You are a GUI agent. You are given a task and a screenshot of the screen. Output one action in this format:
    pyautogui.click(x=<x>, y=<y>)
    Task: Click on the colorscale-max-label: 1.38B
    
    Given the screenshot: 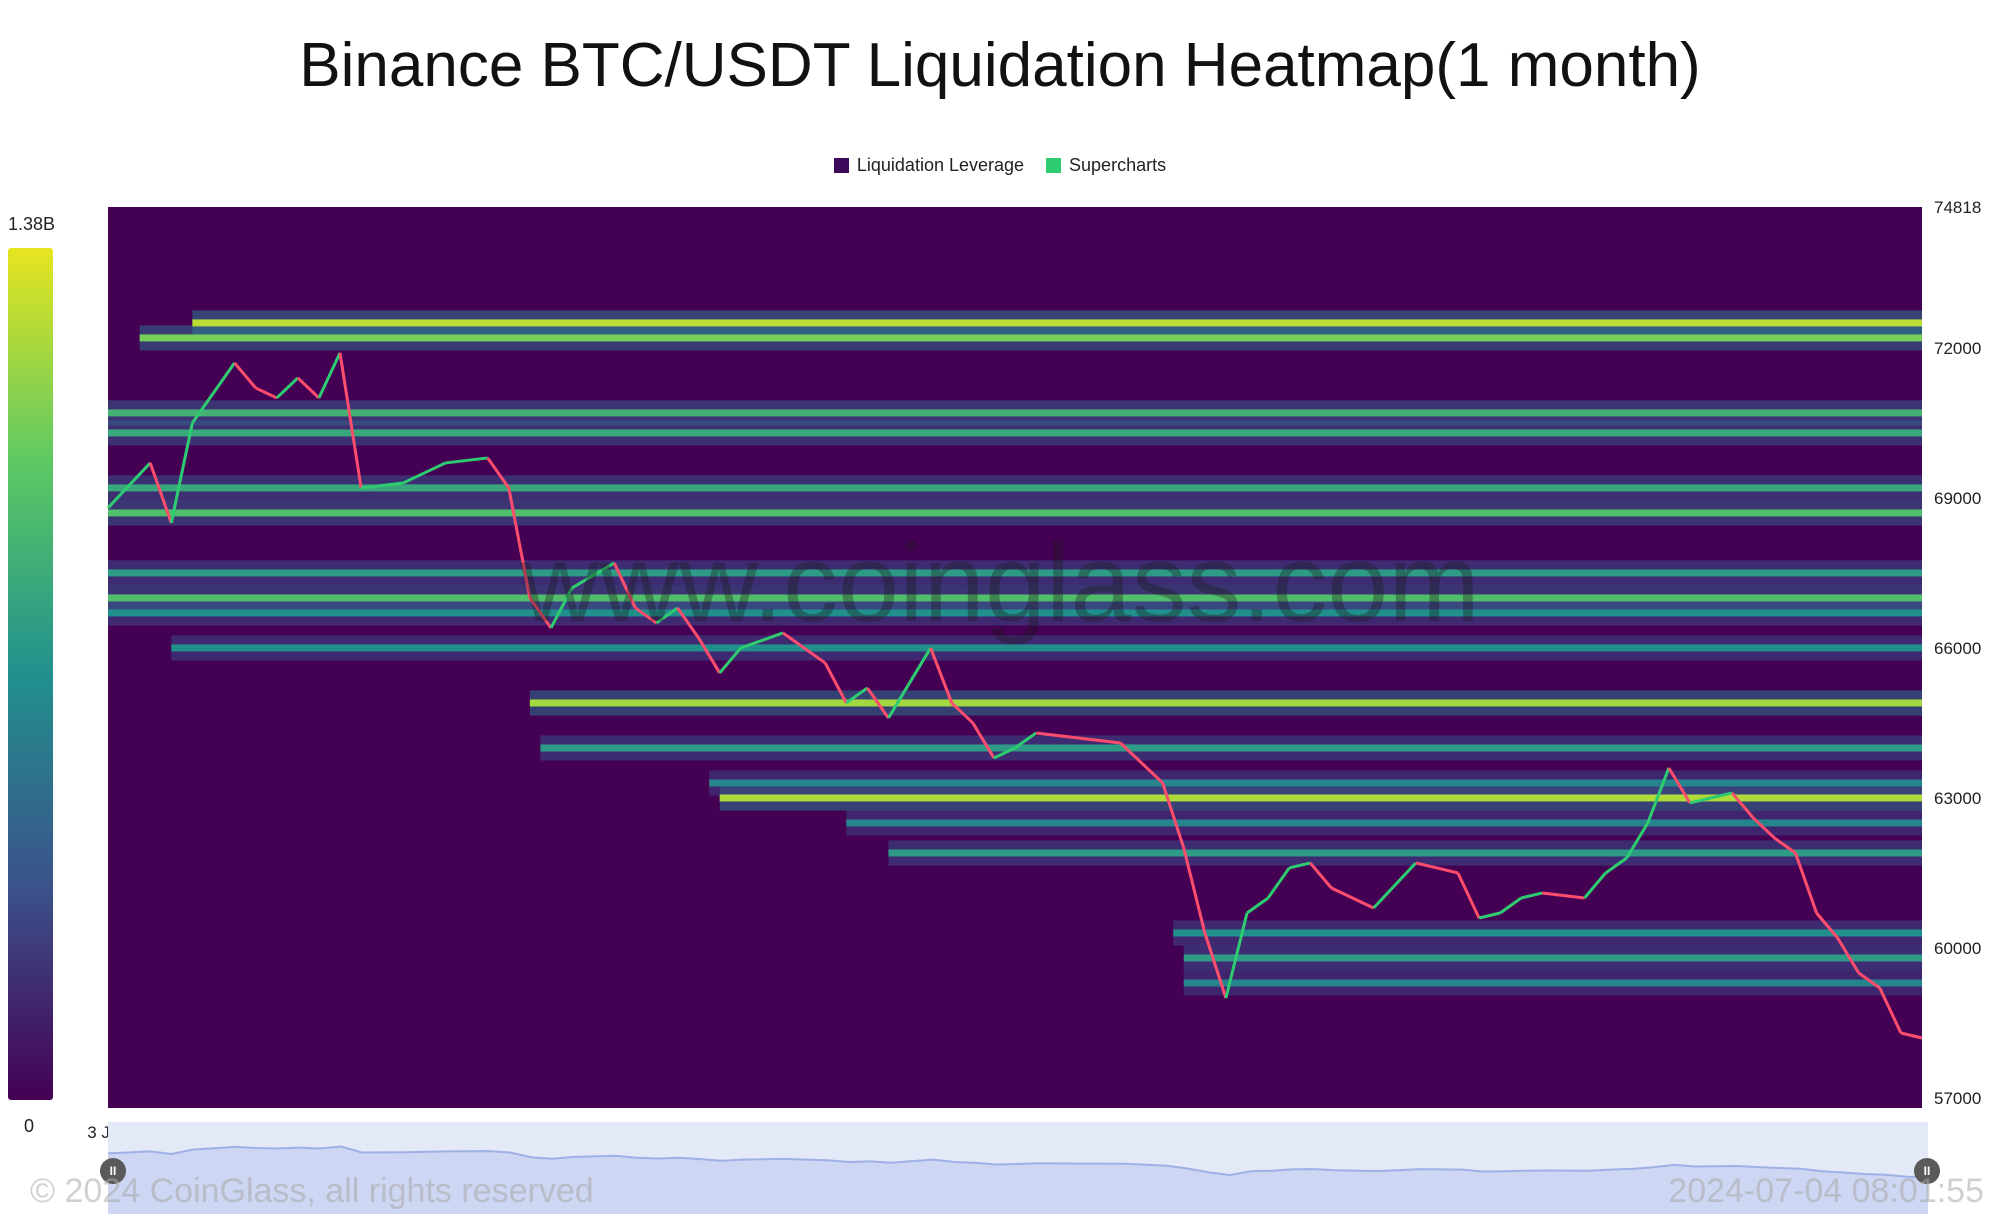 What is the action you would take?
    pyautogui.click(x=32, y=224)
    